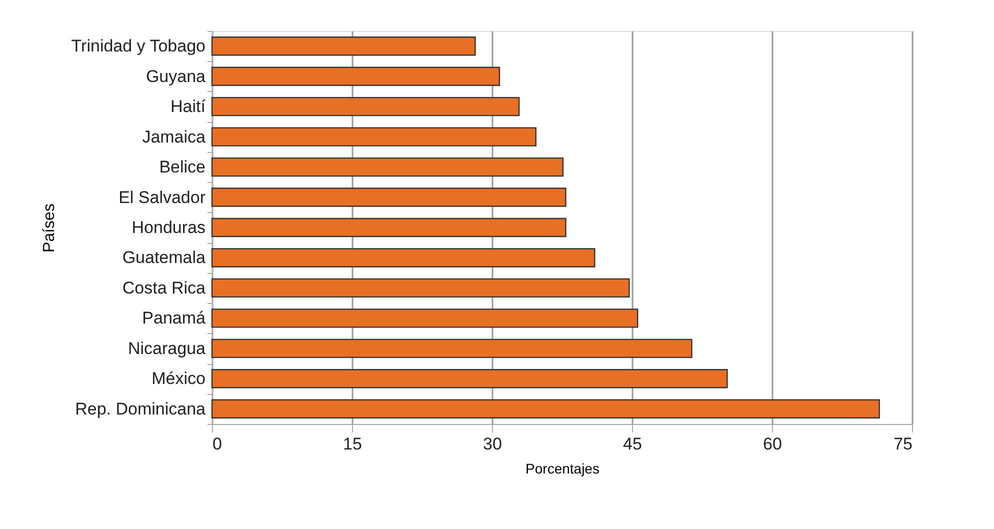  Describe the element at coordinates (140, 408) in the screenshot. I see `y-tick-label: Rep. Dominicana` at that location.